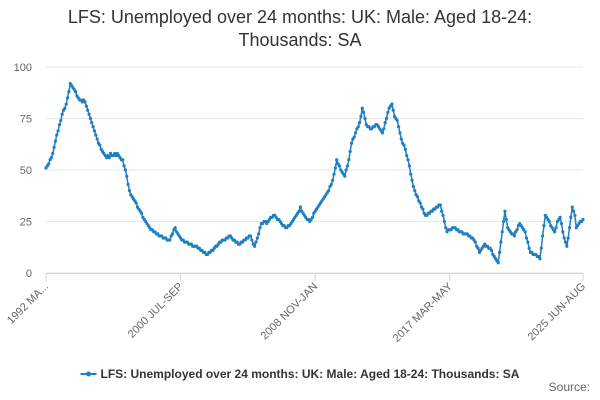 This screenshot has width=600, height=400. What do you see at coordinates (423, 312) in the screenshot?
I see `x-tick-label: 2017 MAR-MAY` at bounding box center [423, 312].